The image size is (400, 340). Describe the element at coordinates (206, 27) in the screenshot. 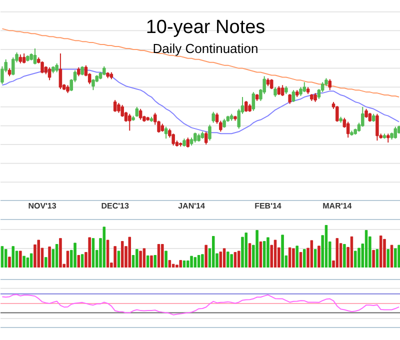

I see `chart-title: 10-year Notes` at that location.